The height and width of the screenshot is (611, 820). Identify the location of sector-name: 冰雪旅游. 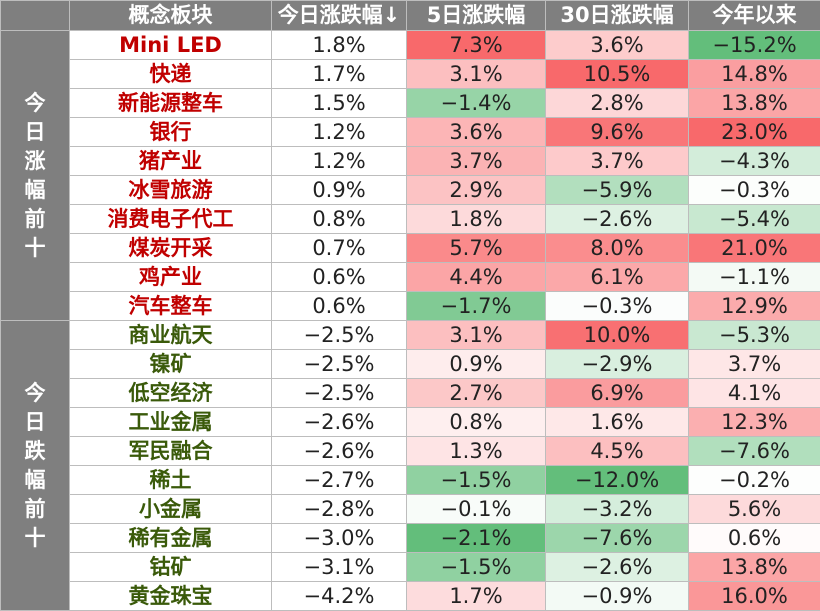
(171, 190).